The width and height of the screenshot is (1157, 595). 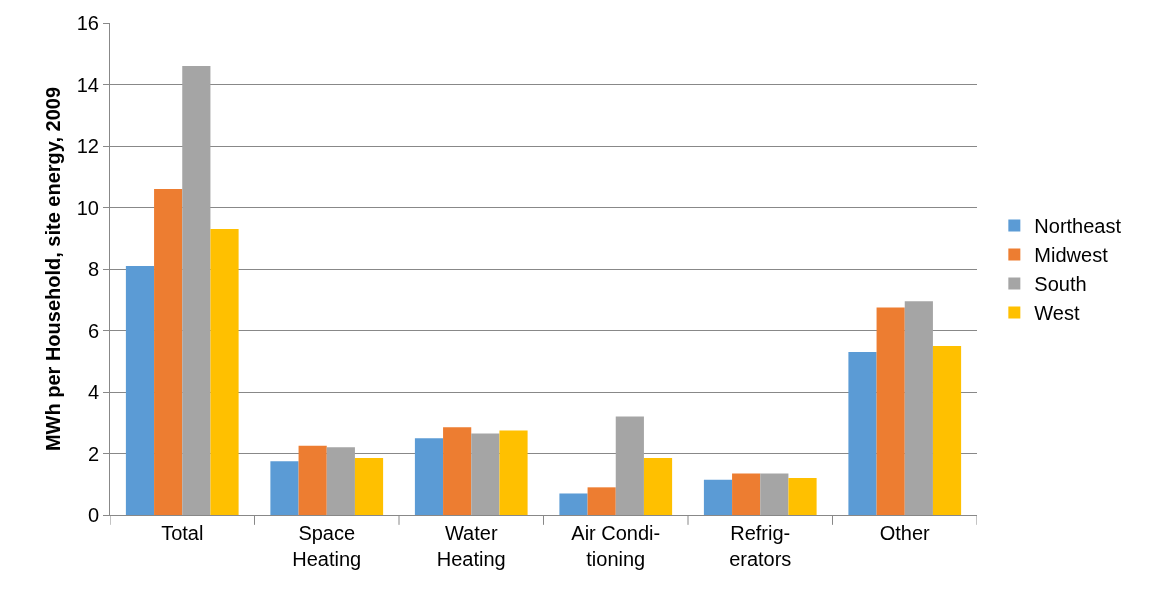 What do you see at coordinates (93, 515) in the screenshot?
I see `y-tick-label: 0` at bounding box center [93, 515].